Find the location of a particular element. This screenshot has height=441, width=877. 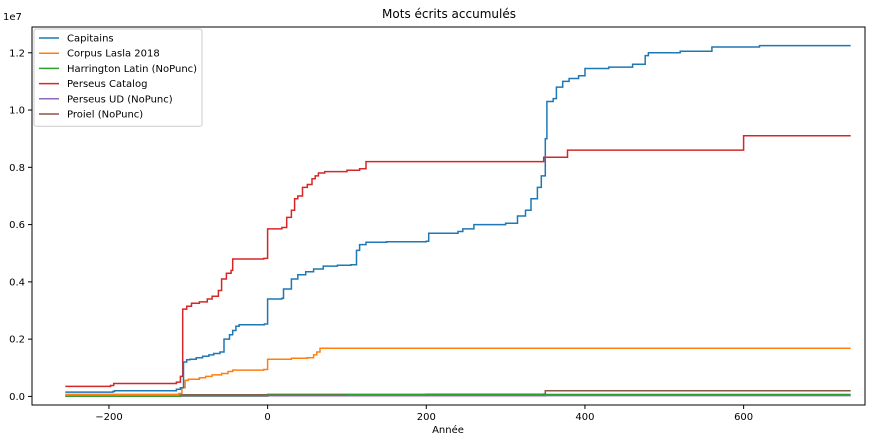

x-tick-label: 0 is located at coordinates (267, 417).